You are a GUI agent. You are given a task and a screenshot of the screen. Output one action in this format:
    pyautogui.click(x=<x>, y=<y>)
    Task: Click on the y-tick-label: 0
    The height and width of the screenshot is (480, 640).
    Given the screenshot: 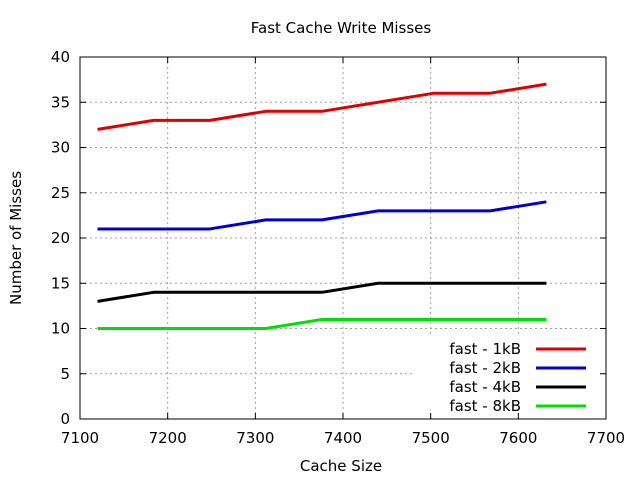 What is the action you would take?
    pyautogui.click(x=65, y=419)
    